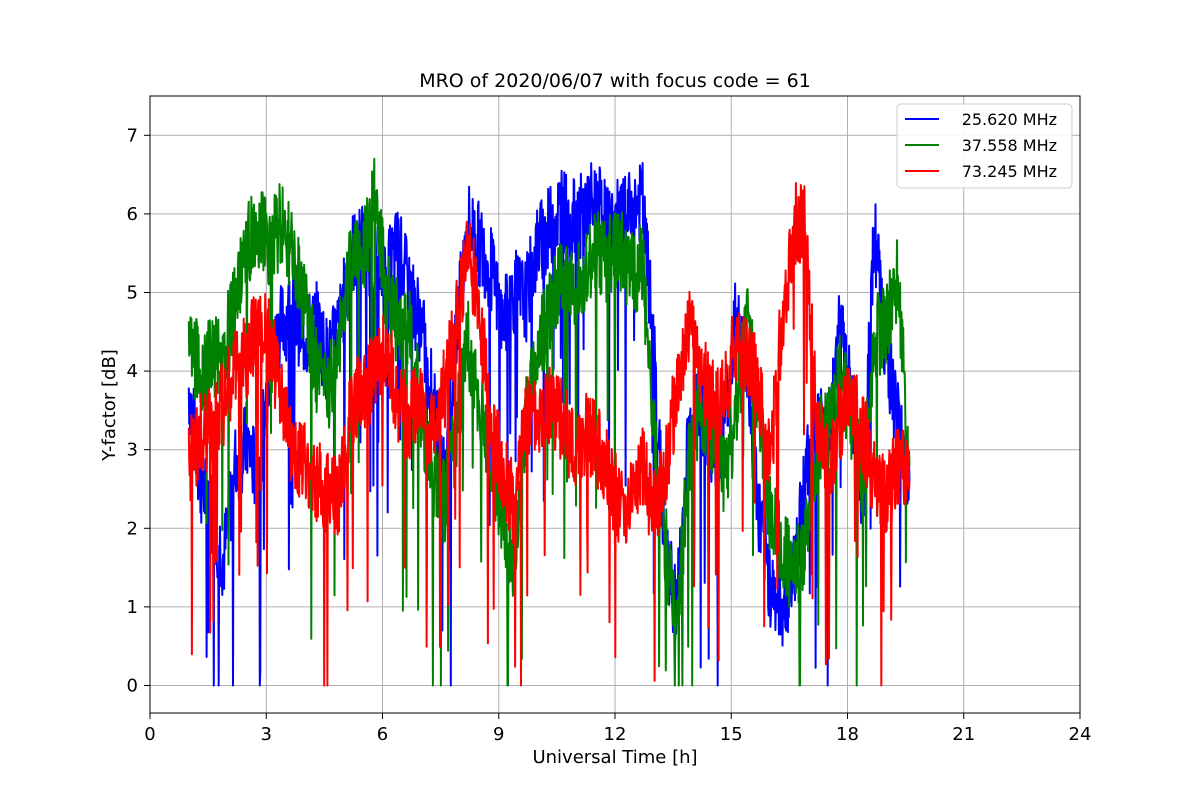 The height and width of the screenshot is (800, 1200). Describe the element at coordinates (132, 371) in the screenshot. I see `y-tick-label: 4` at that location.